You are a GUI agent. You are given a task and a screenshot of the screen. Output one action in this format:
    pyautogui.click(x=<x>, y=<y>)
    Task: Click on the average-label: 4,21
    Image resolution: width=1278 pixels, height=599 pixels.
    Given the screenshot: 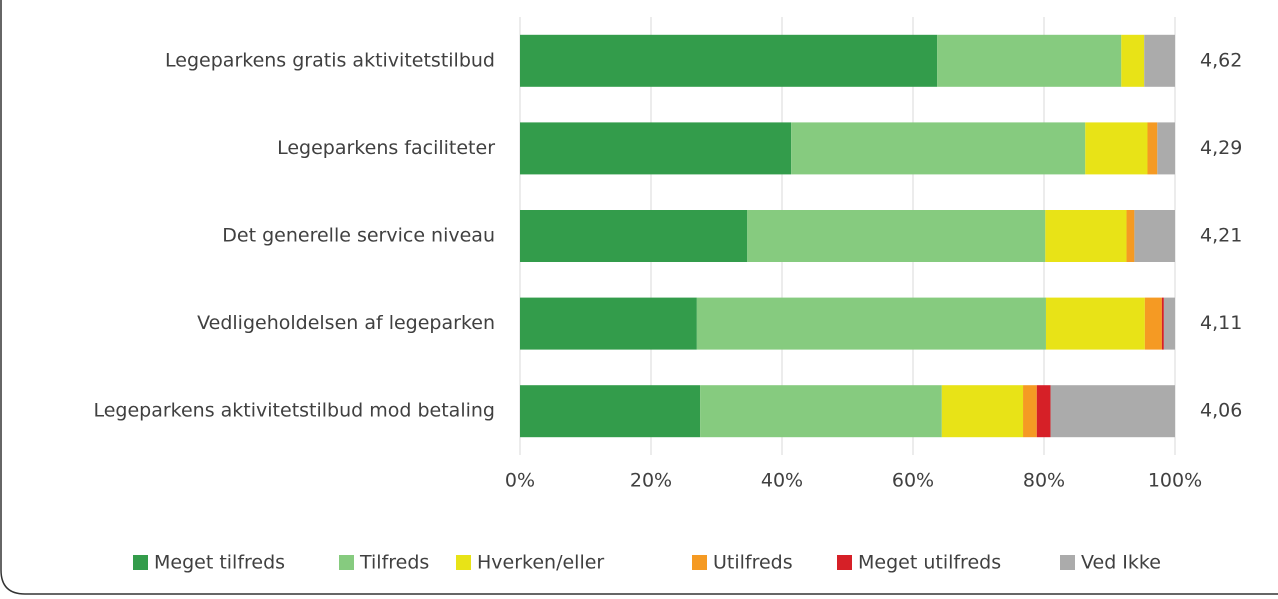 What is the action you would take?
    pyautogui.click(x=1221, y=236)
    